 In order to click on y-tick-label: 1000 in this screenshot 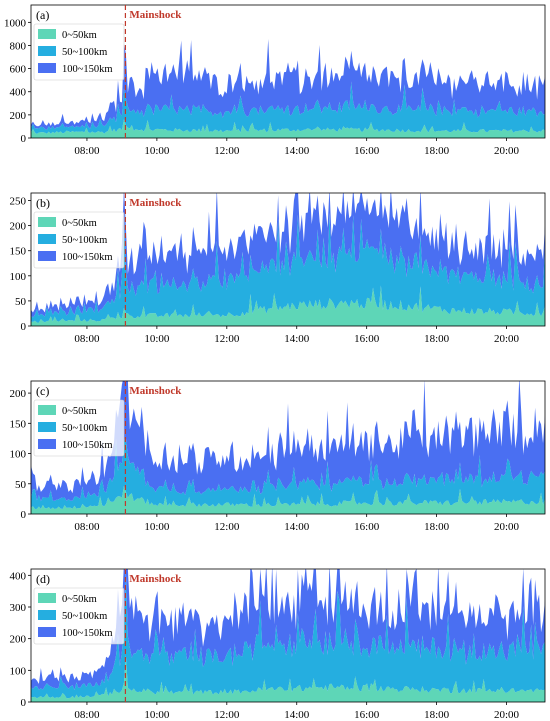, I will do `click(15, 23)`.